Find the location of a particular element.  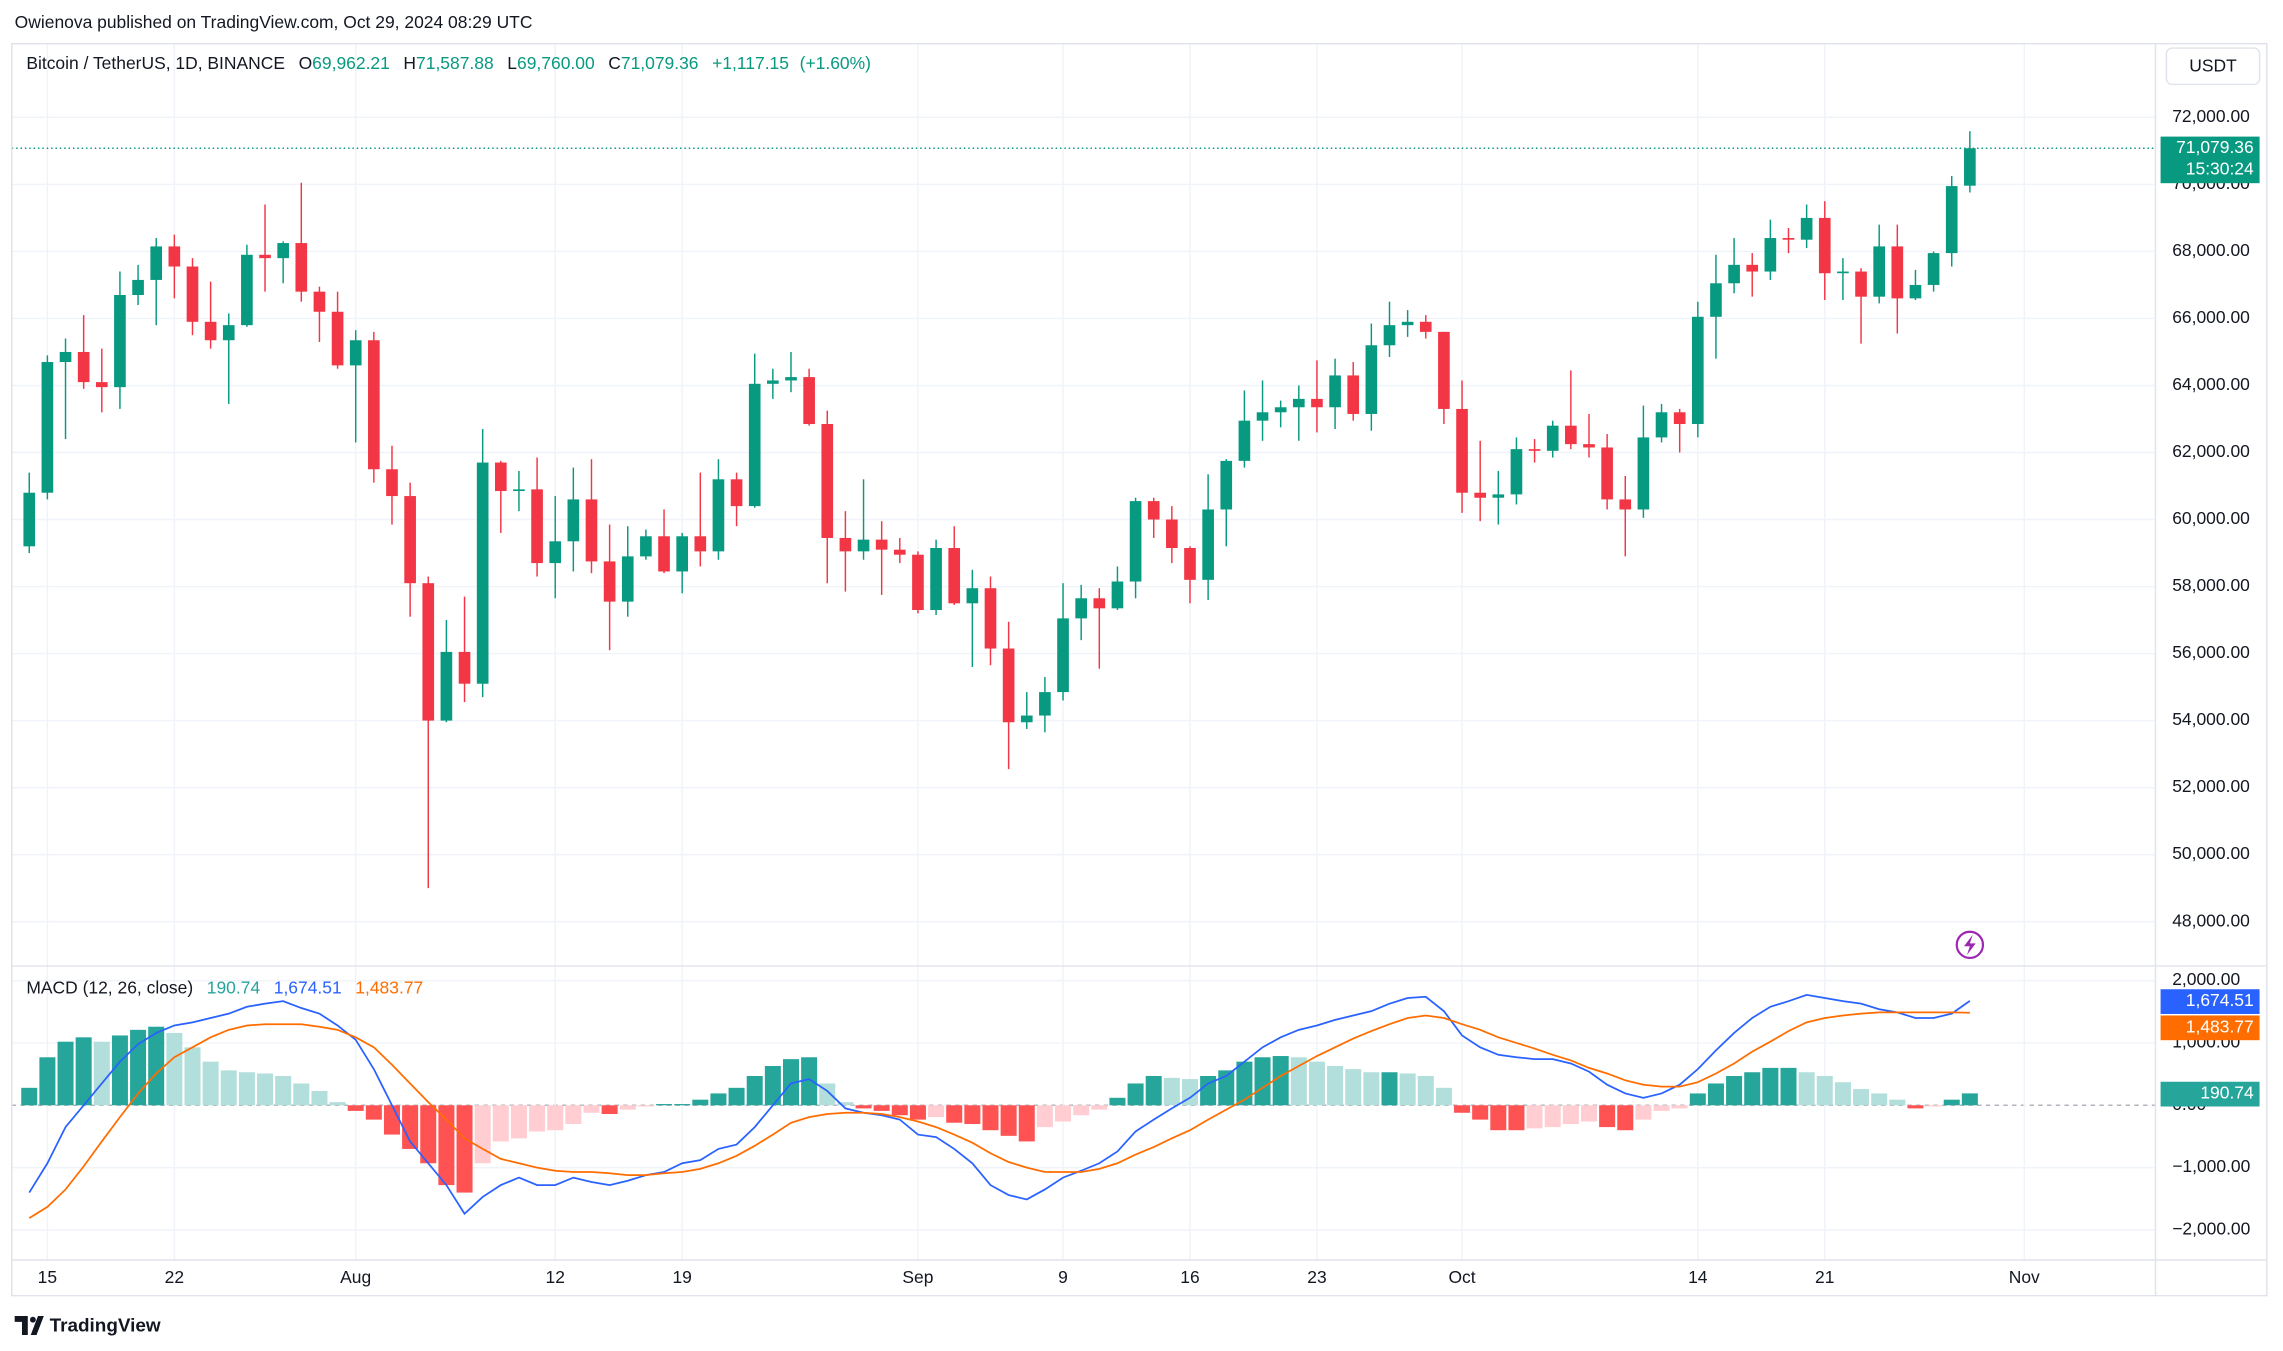

x-tick-label: 23 is located at coordinates (1316, 1277).